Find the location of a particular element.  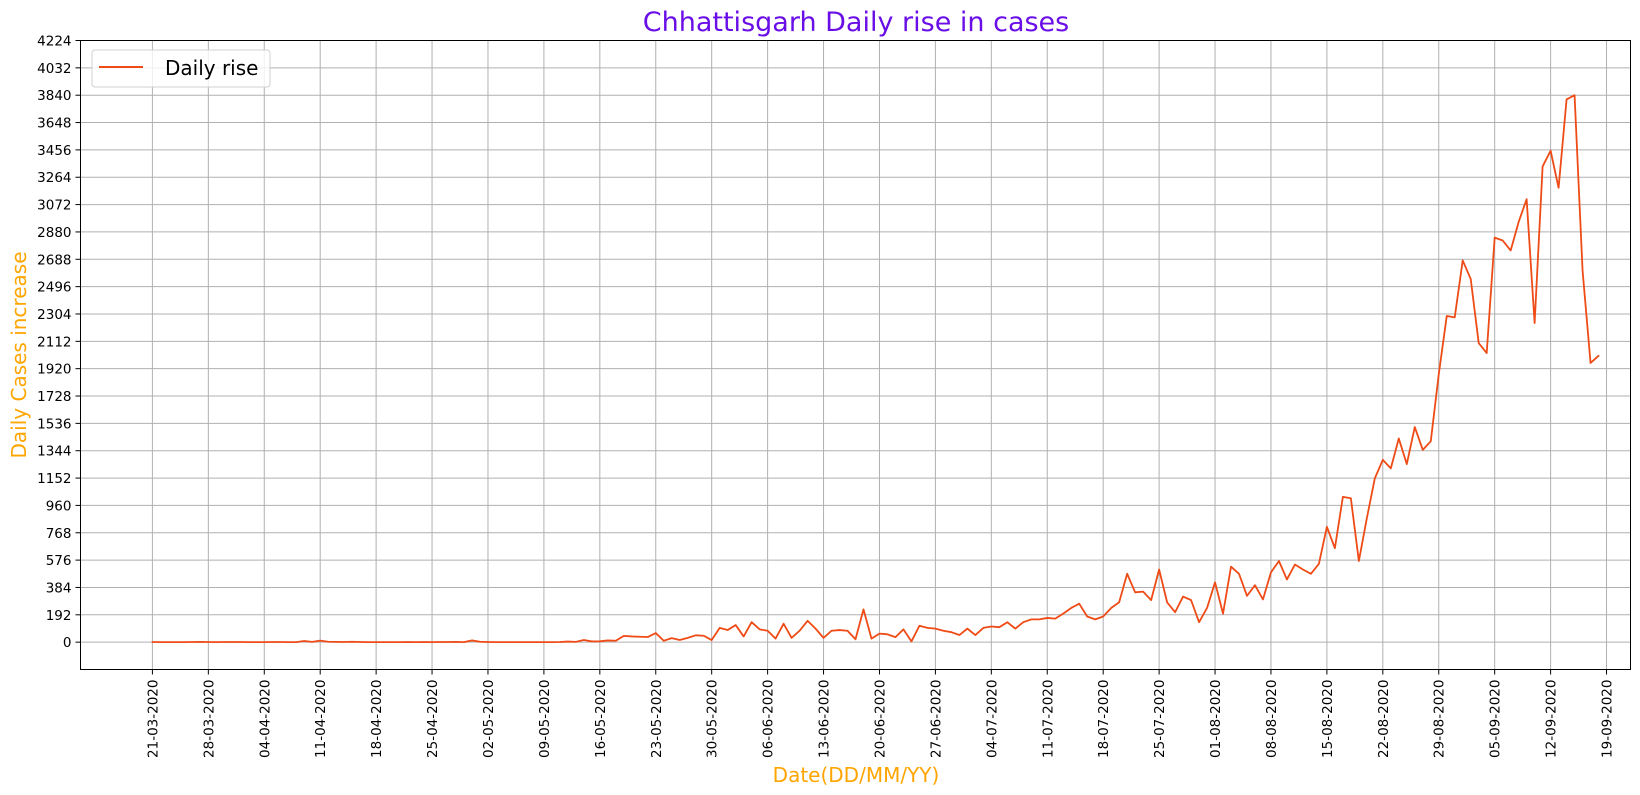

y-tick-label: 1152 is located at coordinates (54, 479).